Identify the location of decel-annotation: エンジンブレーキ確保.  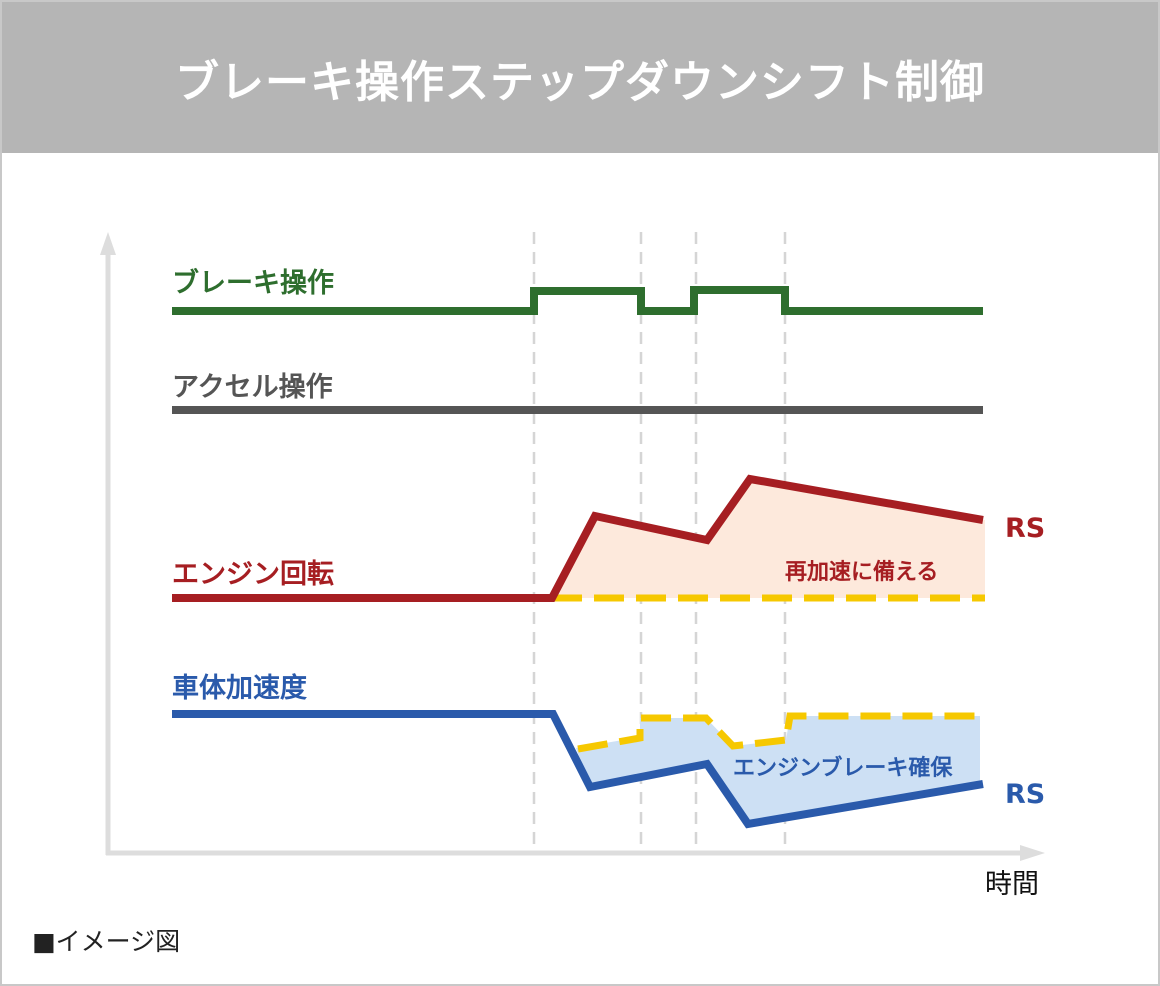
(843, 768).